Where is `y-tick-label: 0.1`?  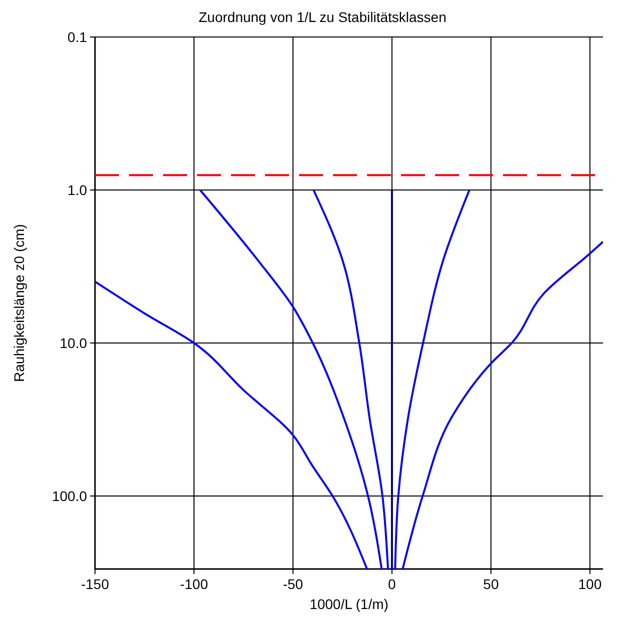
y-tick-label: 0.1 is located at coordinates (78, 36).